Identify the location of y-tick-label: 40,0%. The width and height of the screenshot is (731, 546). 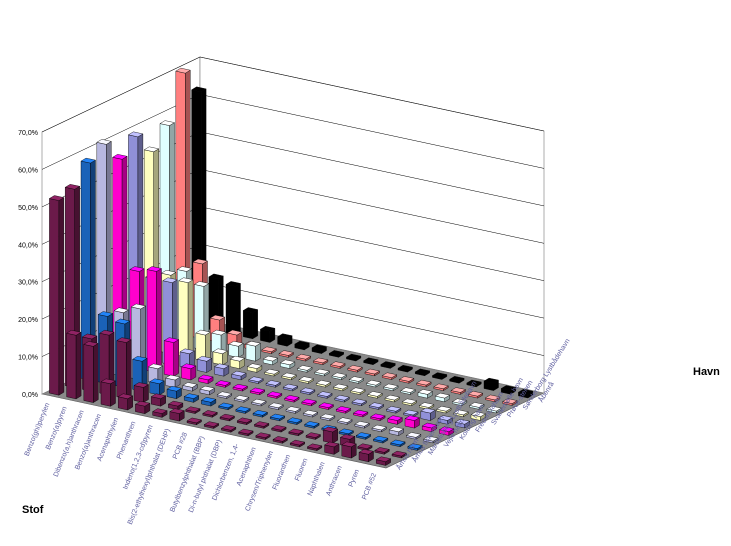
(28, 245).